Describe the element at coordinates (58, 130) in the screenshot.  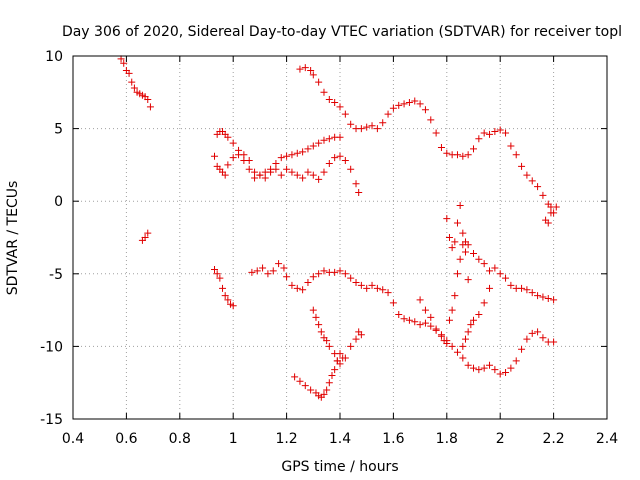
I see `y-tick-label: 5` at that location.